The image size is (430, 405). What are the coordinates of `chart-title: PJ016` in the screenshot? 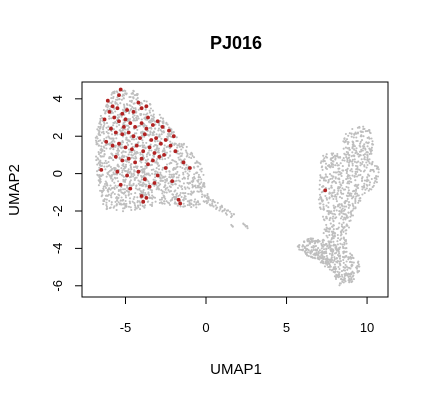 It's located at (236, 43).